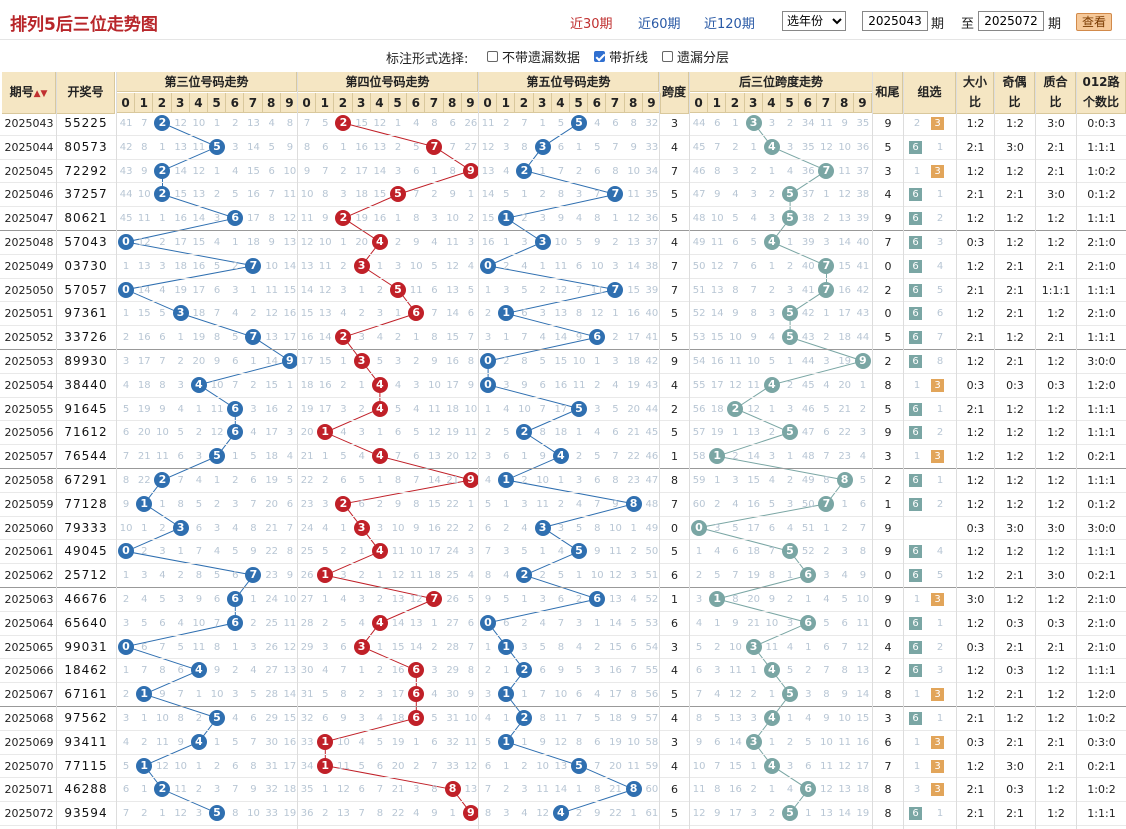 This screenshot has width=1126, height=829. What do you see at coordinates (1101, 147) in the screenshot?
I see `road-012-cell: 1:1:1` at bounding box center [1101, 147].